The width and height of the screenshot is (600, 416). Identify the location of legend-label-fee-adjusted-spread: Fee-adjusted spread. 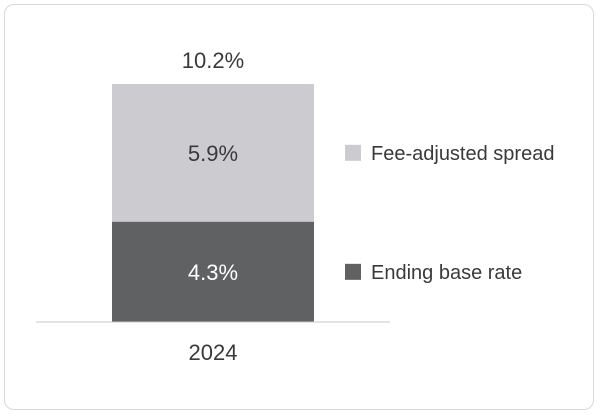
(462, 154).